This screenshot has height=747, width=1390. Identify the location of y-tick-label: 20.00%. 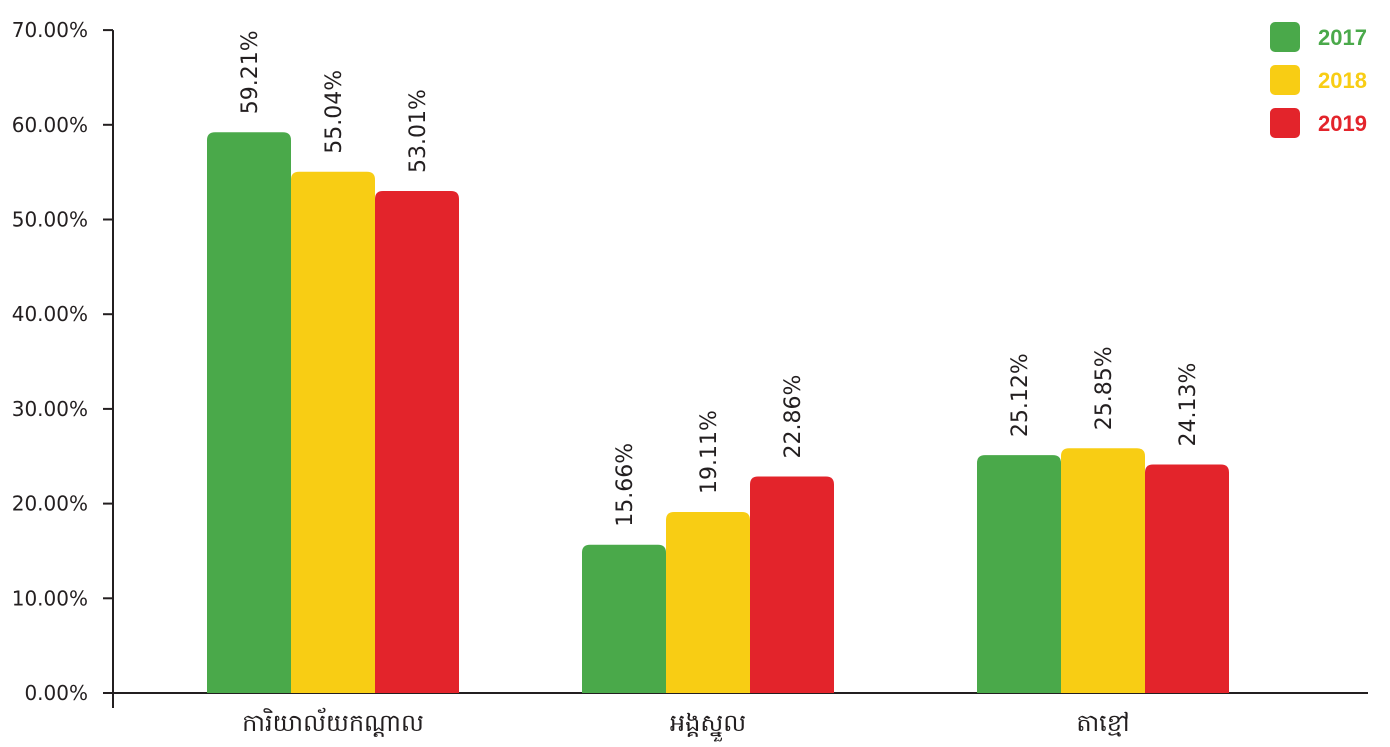
(50, 504).